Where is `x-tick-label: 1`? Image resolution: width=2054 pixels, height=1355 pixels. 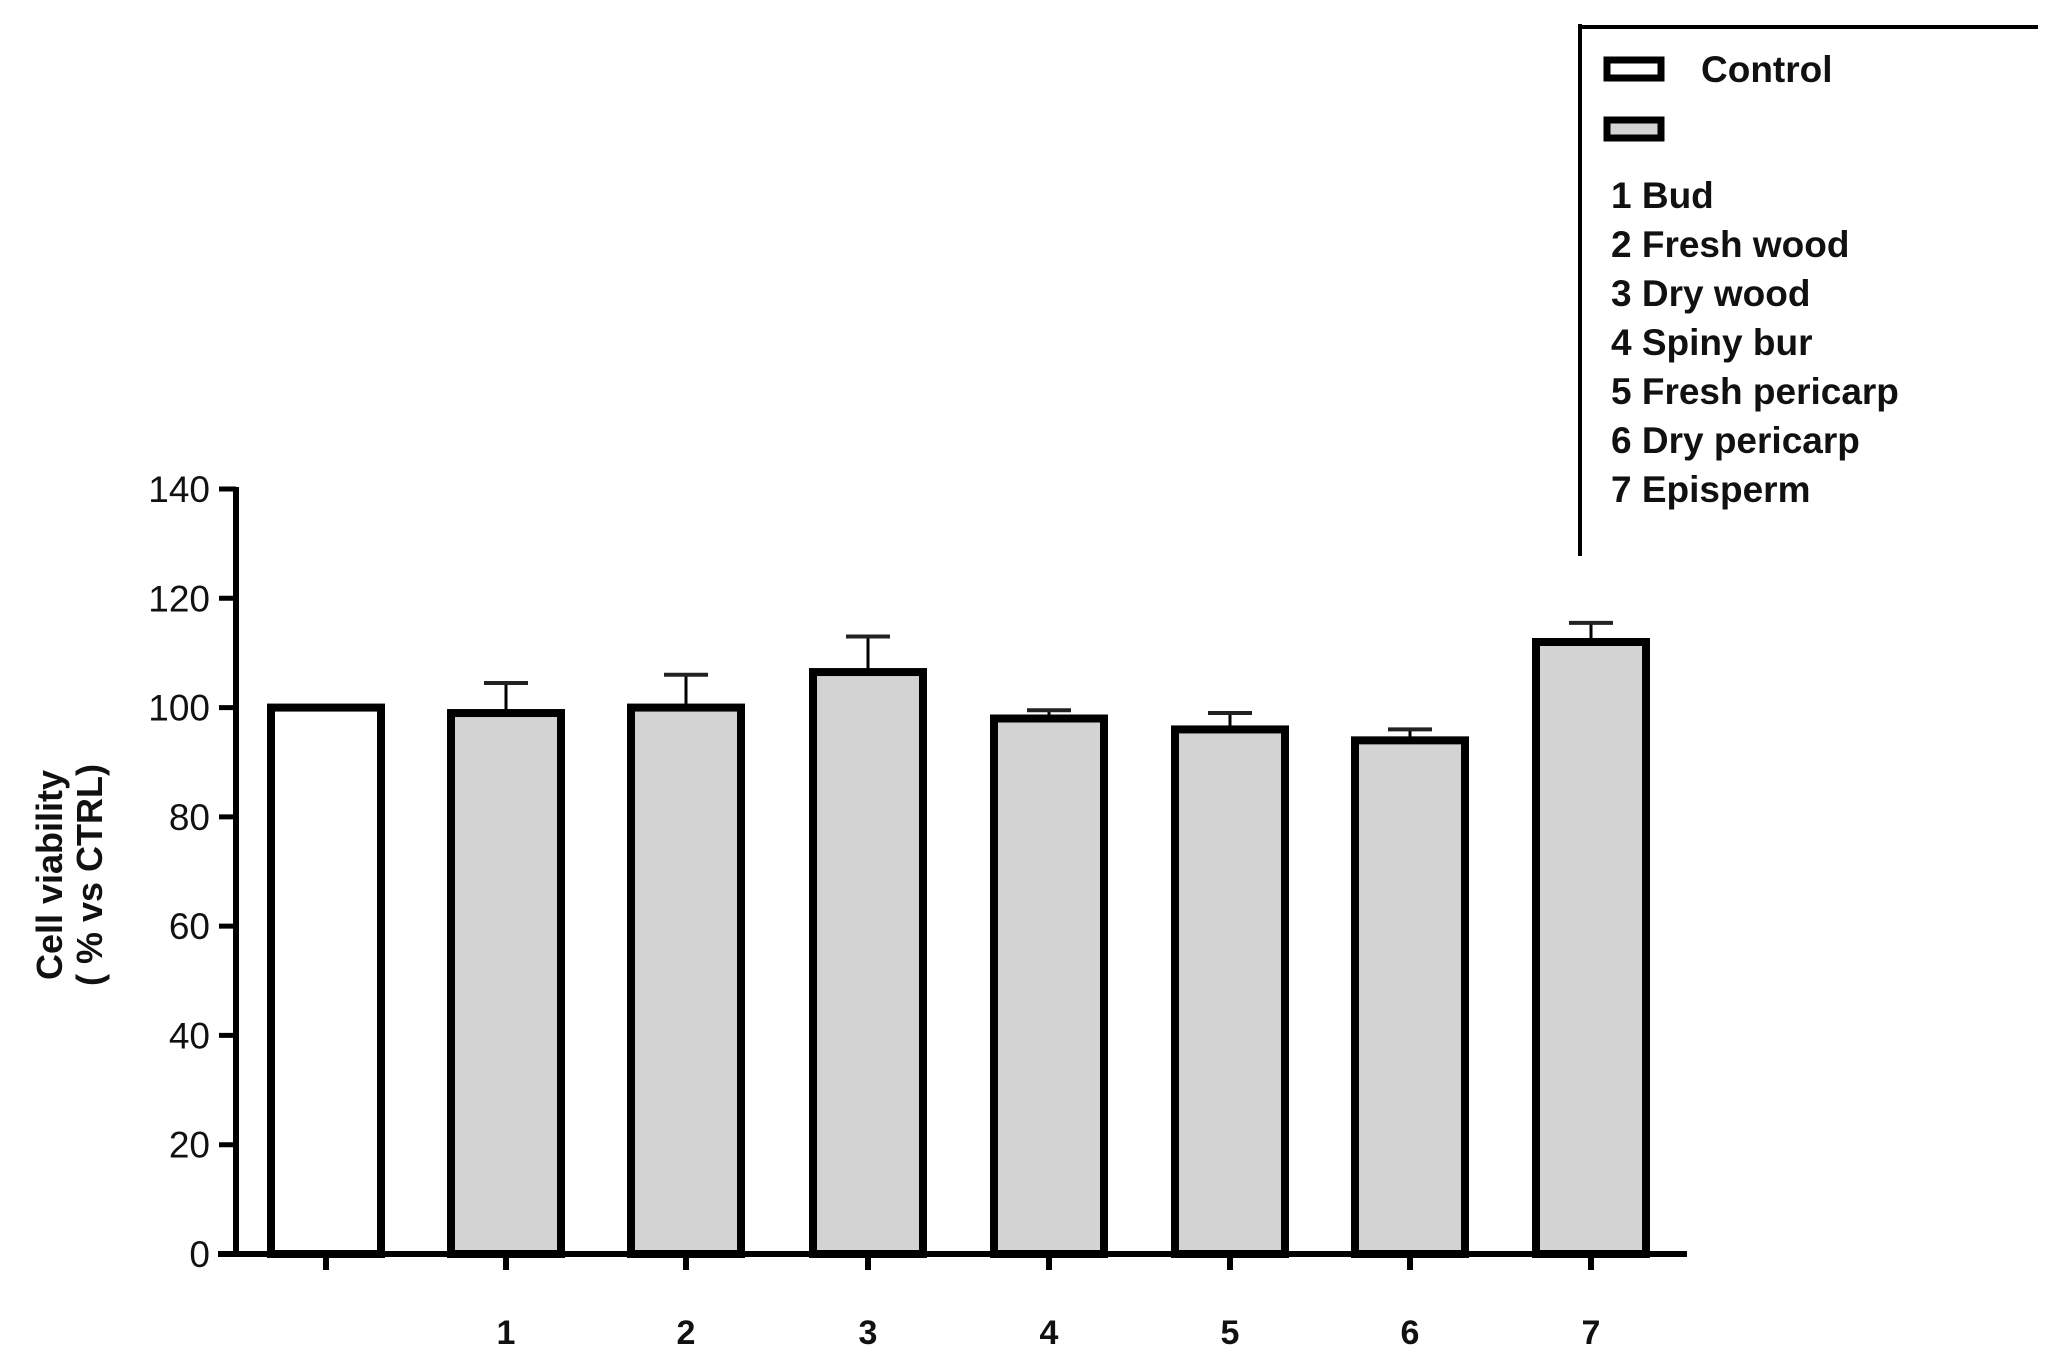
x-tick-label: 1 is located at coordinates (506, 1333).